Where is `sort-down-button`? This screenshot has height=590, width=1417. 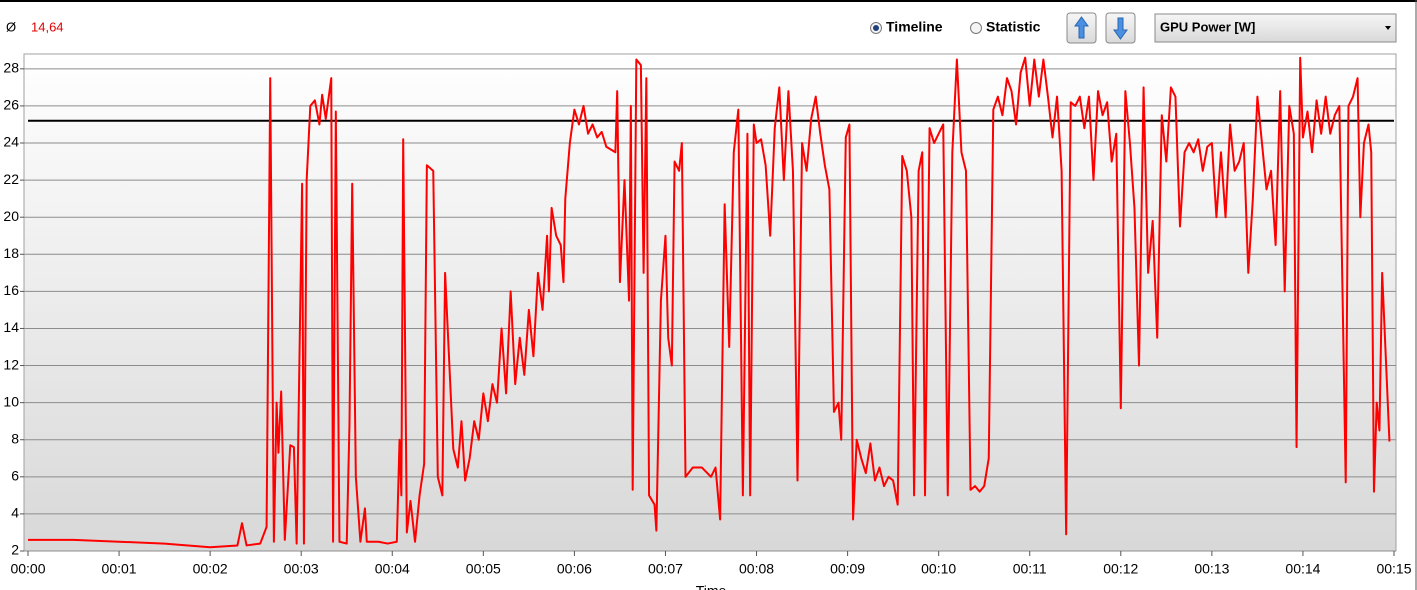
sort-down-button is located at coordinates (1120, 28).